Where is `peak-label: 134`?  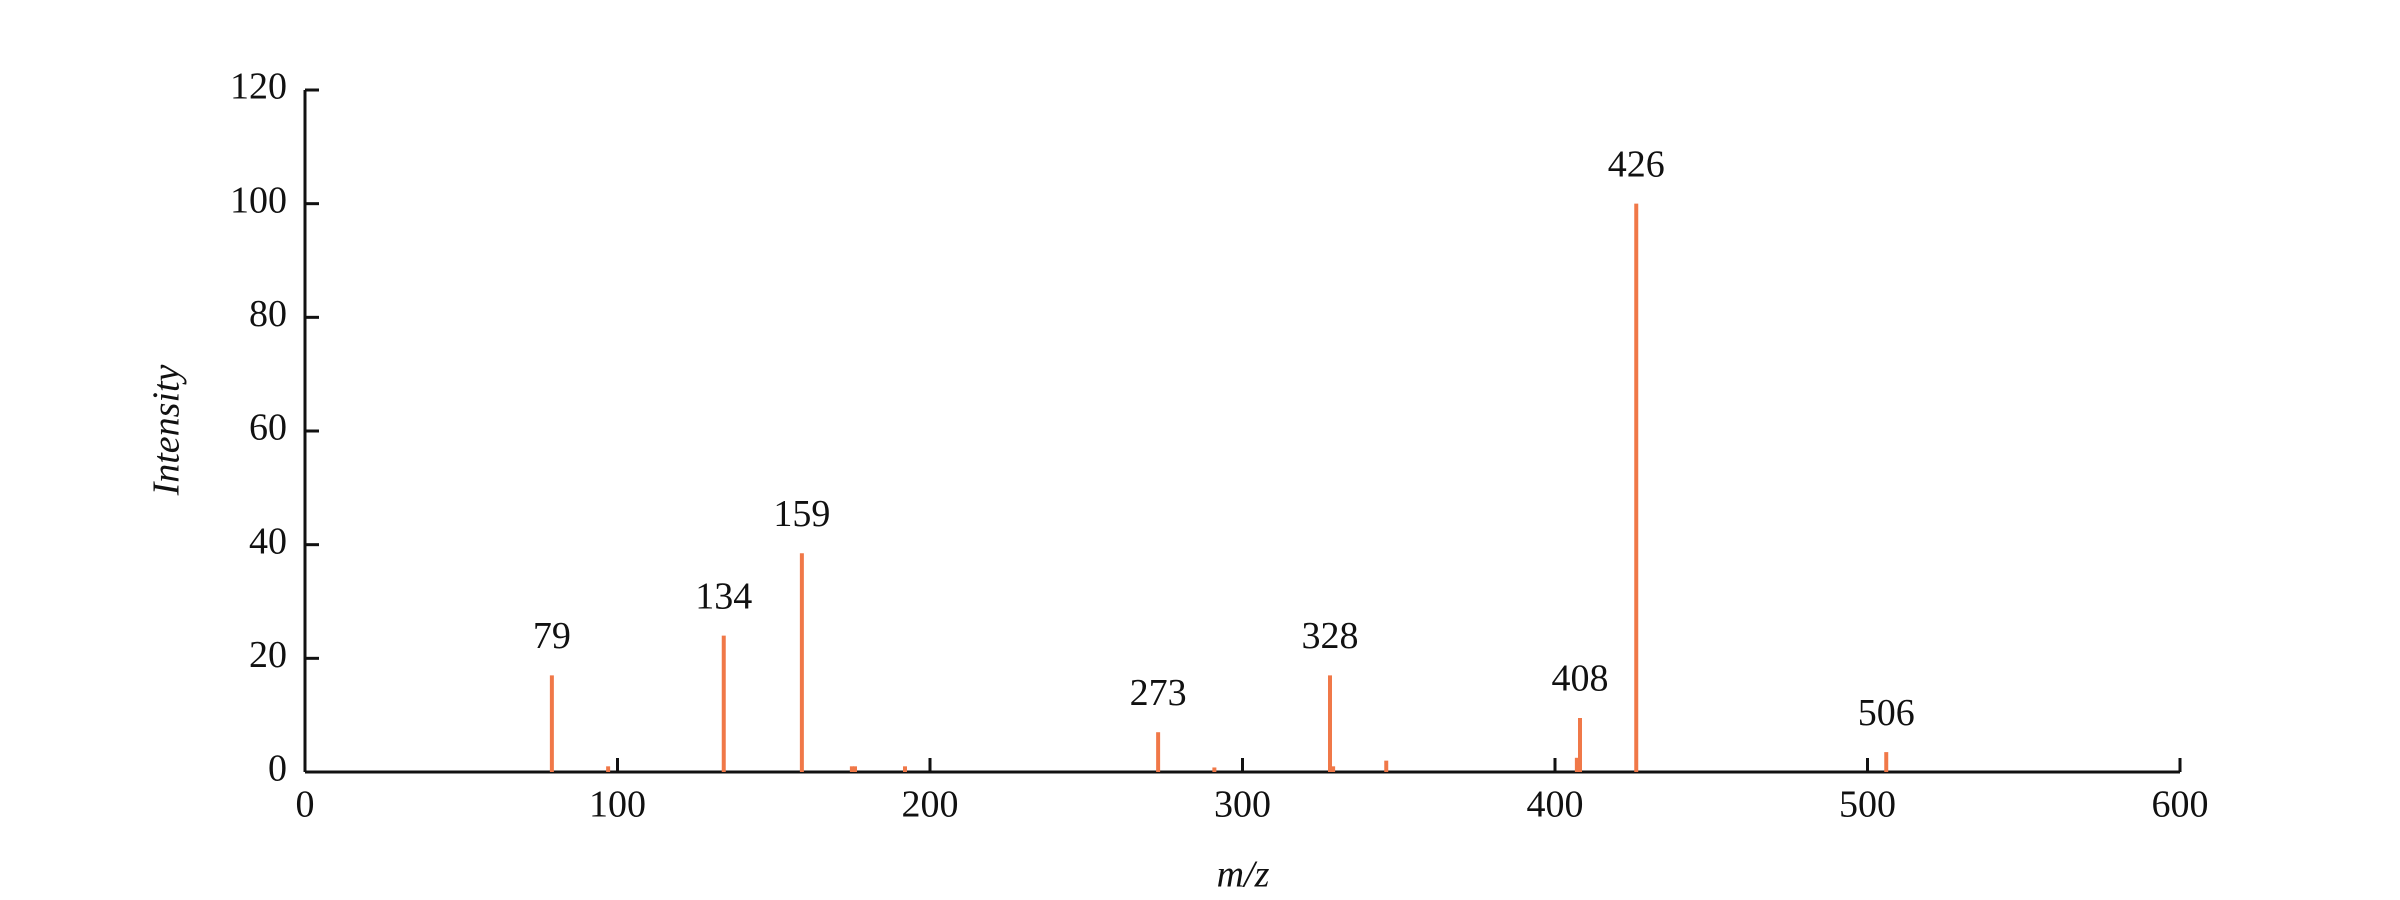
peak-label: 134 is located at coordinates (723, 596).